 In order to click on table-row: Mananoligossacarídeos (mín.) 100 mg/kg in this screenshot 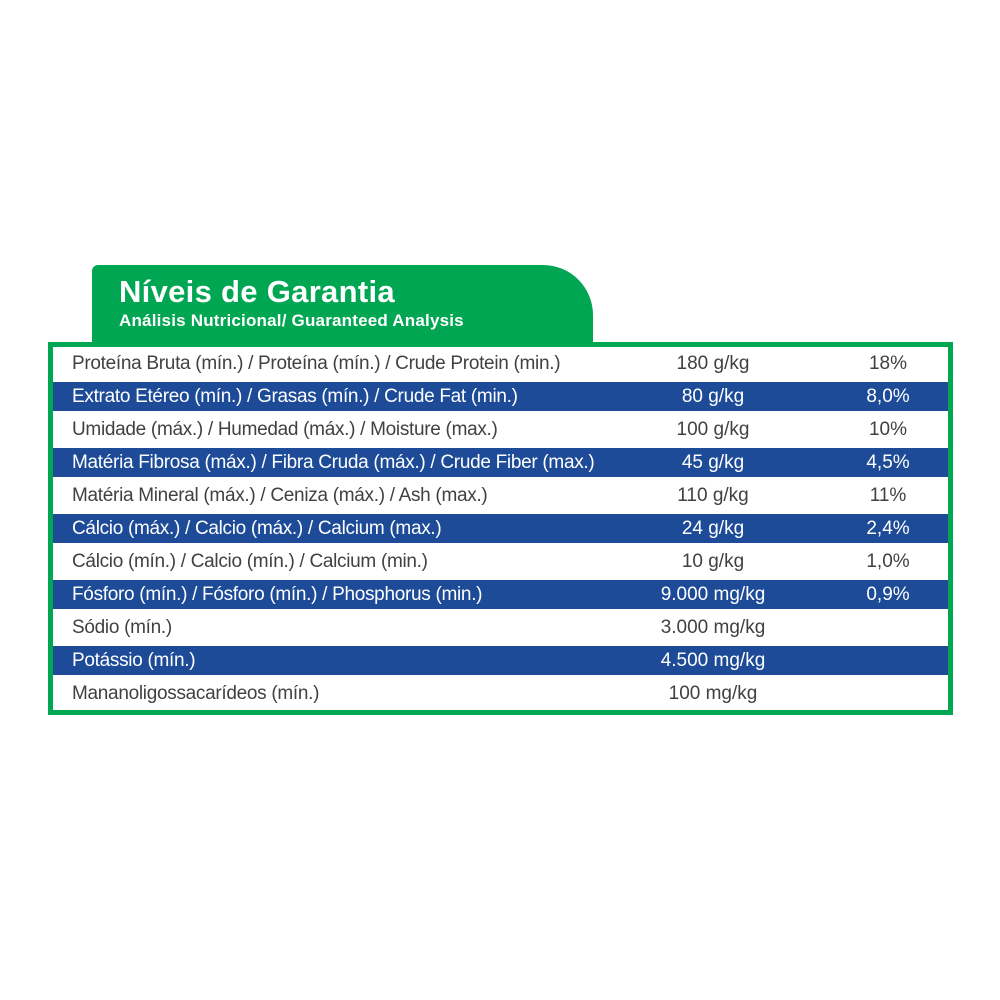, I will do `click(500, 693)`.